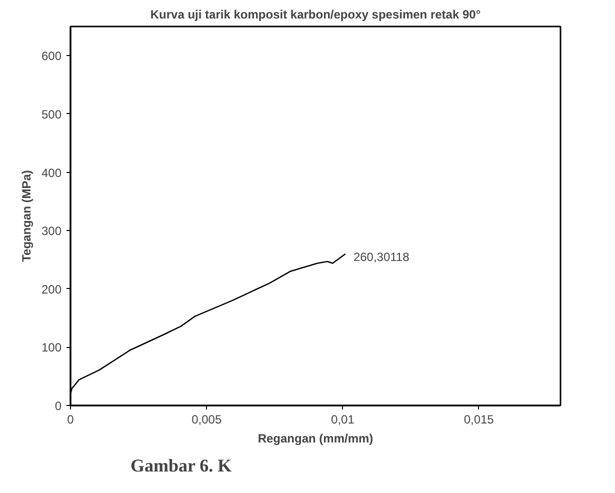  I want to click on annotation: 260,30118, so click(381, 257).